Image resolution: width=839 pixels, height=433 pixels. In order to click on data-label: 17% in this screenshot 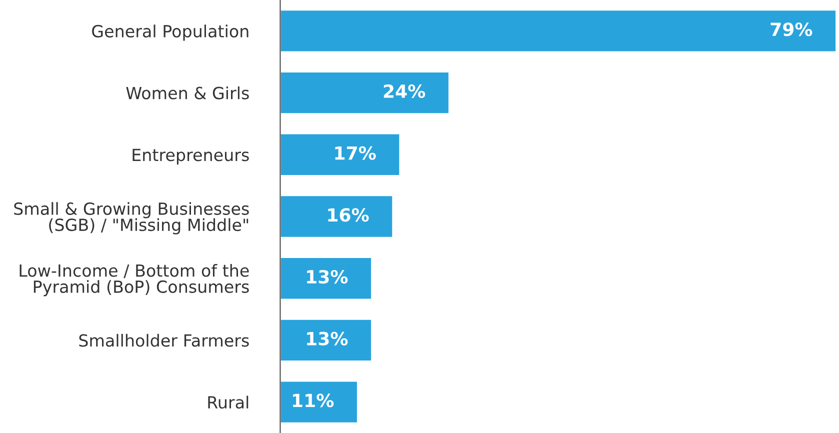, I will do `click(355, 153)`.